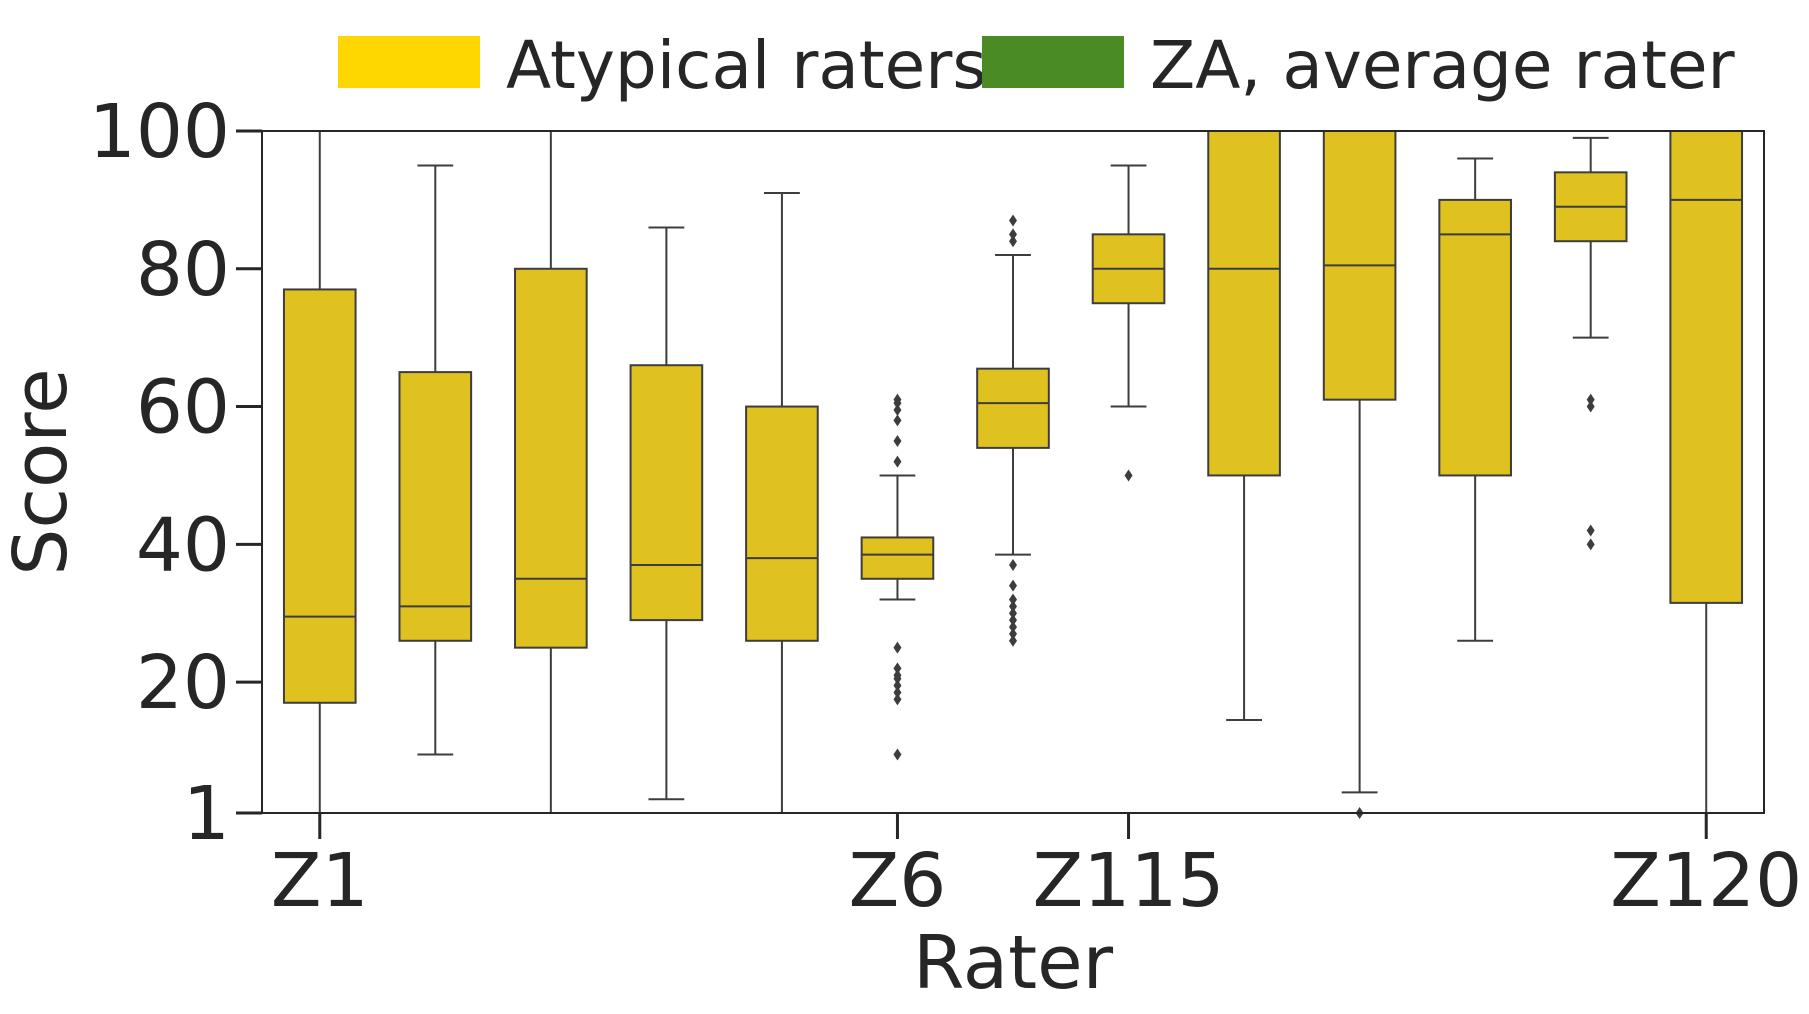 This screenshot has height=1014, width=1809. I want to click on y-tick-label: 60, so click(183, 408).